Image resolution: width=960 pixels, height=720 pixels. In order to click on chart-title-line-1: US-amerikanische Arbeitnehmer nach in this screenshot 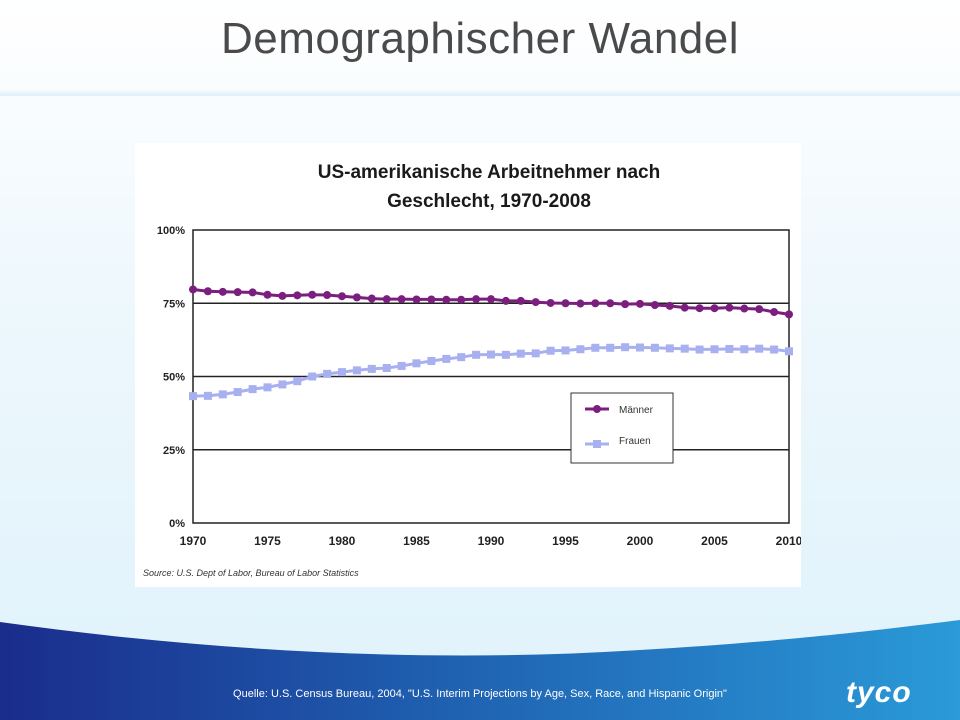, I will do `click(489, 172)`.